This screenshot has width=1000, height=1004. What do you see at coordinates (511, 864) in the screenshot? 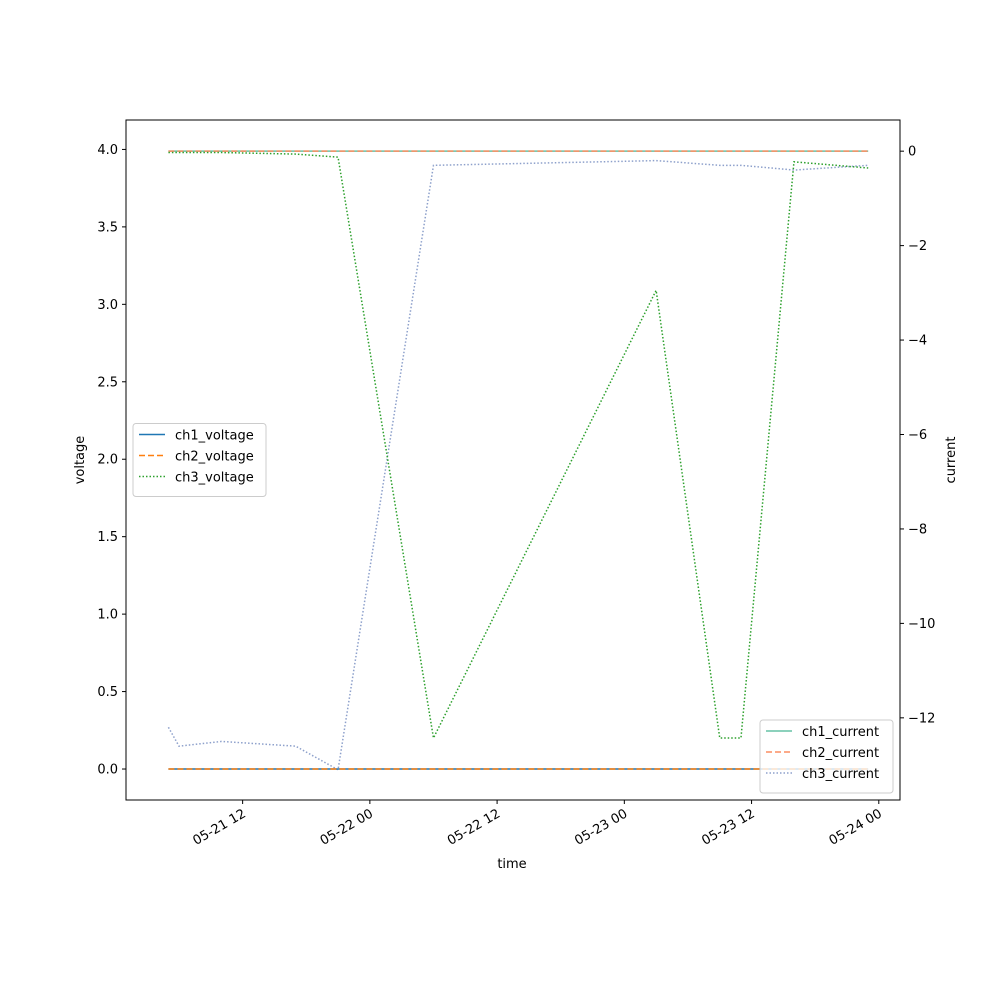
I see `x-axis-label: time` at bounding box center [511, 864].